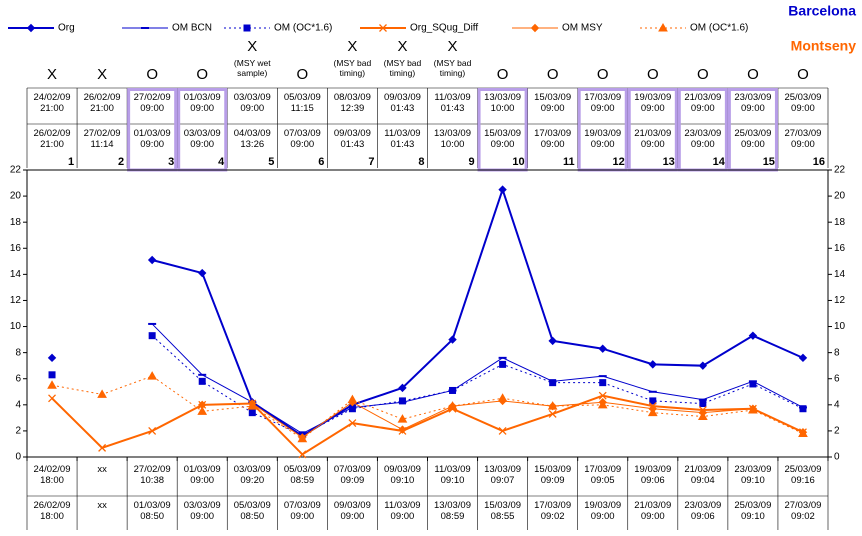 This screenshot has height=536, width=862. What do you see at coordinates (102, 139) in the screenshot?
I see `date-cell: 27/02/09 11:14` at bounding box center [102, 139].